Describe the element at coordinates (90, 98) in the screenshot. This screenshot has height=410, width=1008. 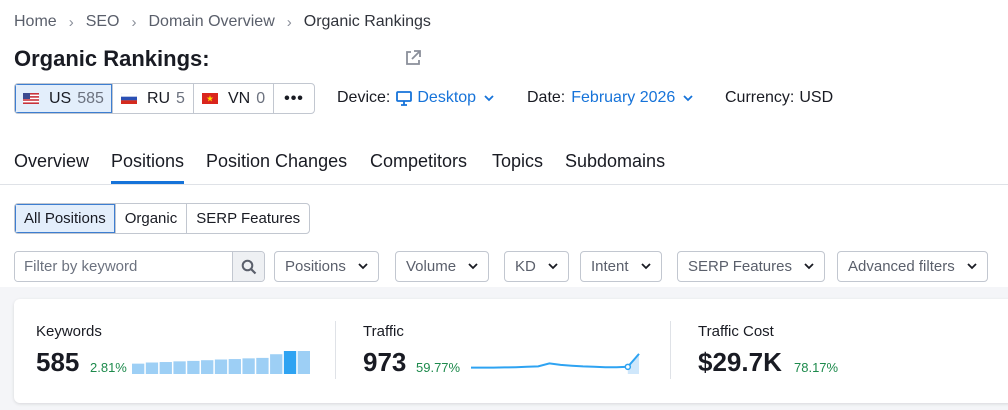
I see `database-us-count: 585` at that location.